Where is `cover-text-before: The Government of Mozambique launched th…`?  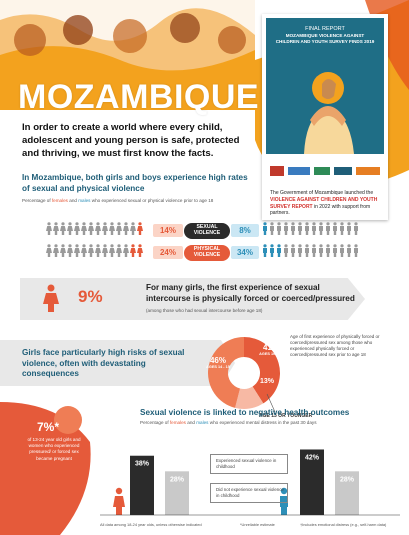 cover-text-before: The Government of Mozambique launched th… is located at coordinates (322, 193).